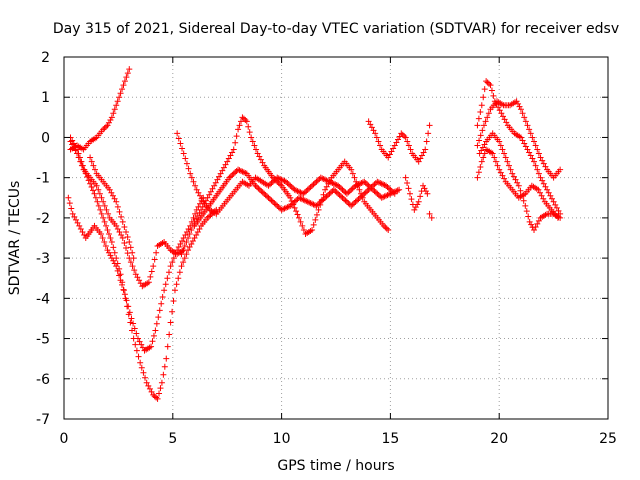 The image size is (640, 480). What do you see at coordinates (43, 420) in the screenshot?
I see `y-tick-label: -7` at bounding box center [43, 420].